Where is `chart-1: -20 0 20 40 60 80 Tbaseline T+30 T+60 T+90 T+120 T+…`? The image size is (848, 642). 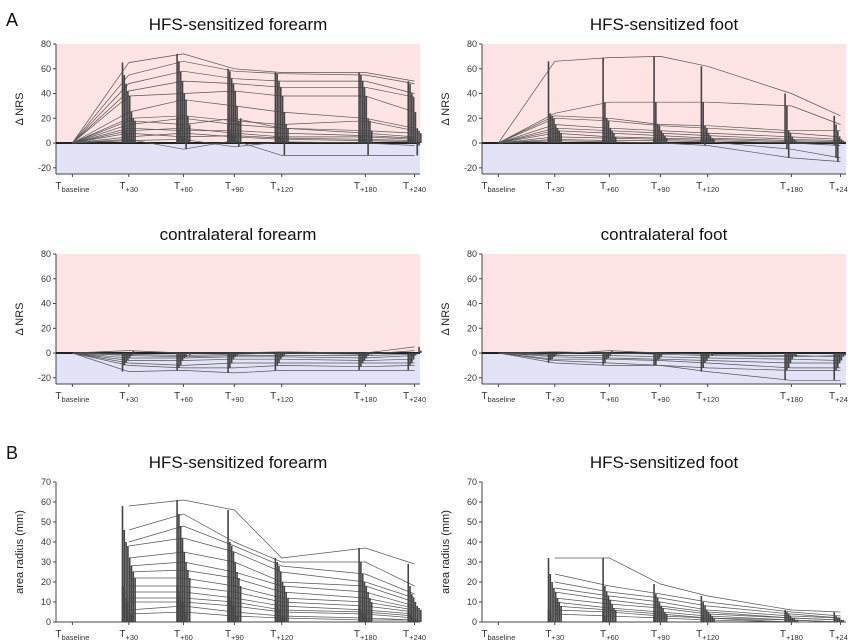 chart-1: -20 0 20 40 60 80 Tbaseline T+30 T+60 T+90 T+120 T+… is located at coordinates (220, 104).